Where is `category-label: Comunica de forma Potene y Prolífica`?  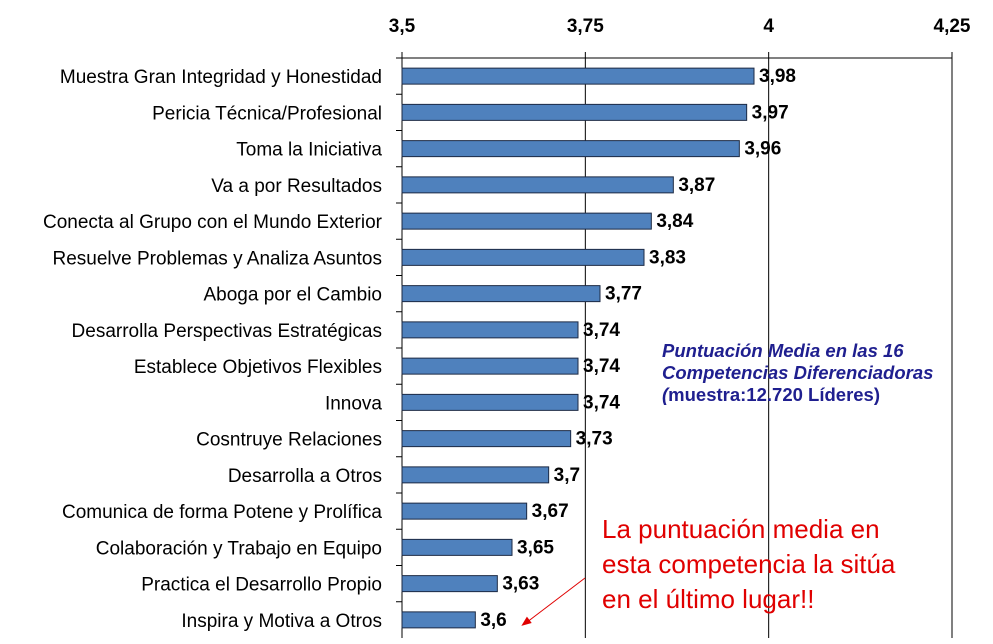 category-label: Comunica de forma Potene y Prolífica is located at coordinates (222, 512).